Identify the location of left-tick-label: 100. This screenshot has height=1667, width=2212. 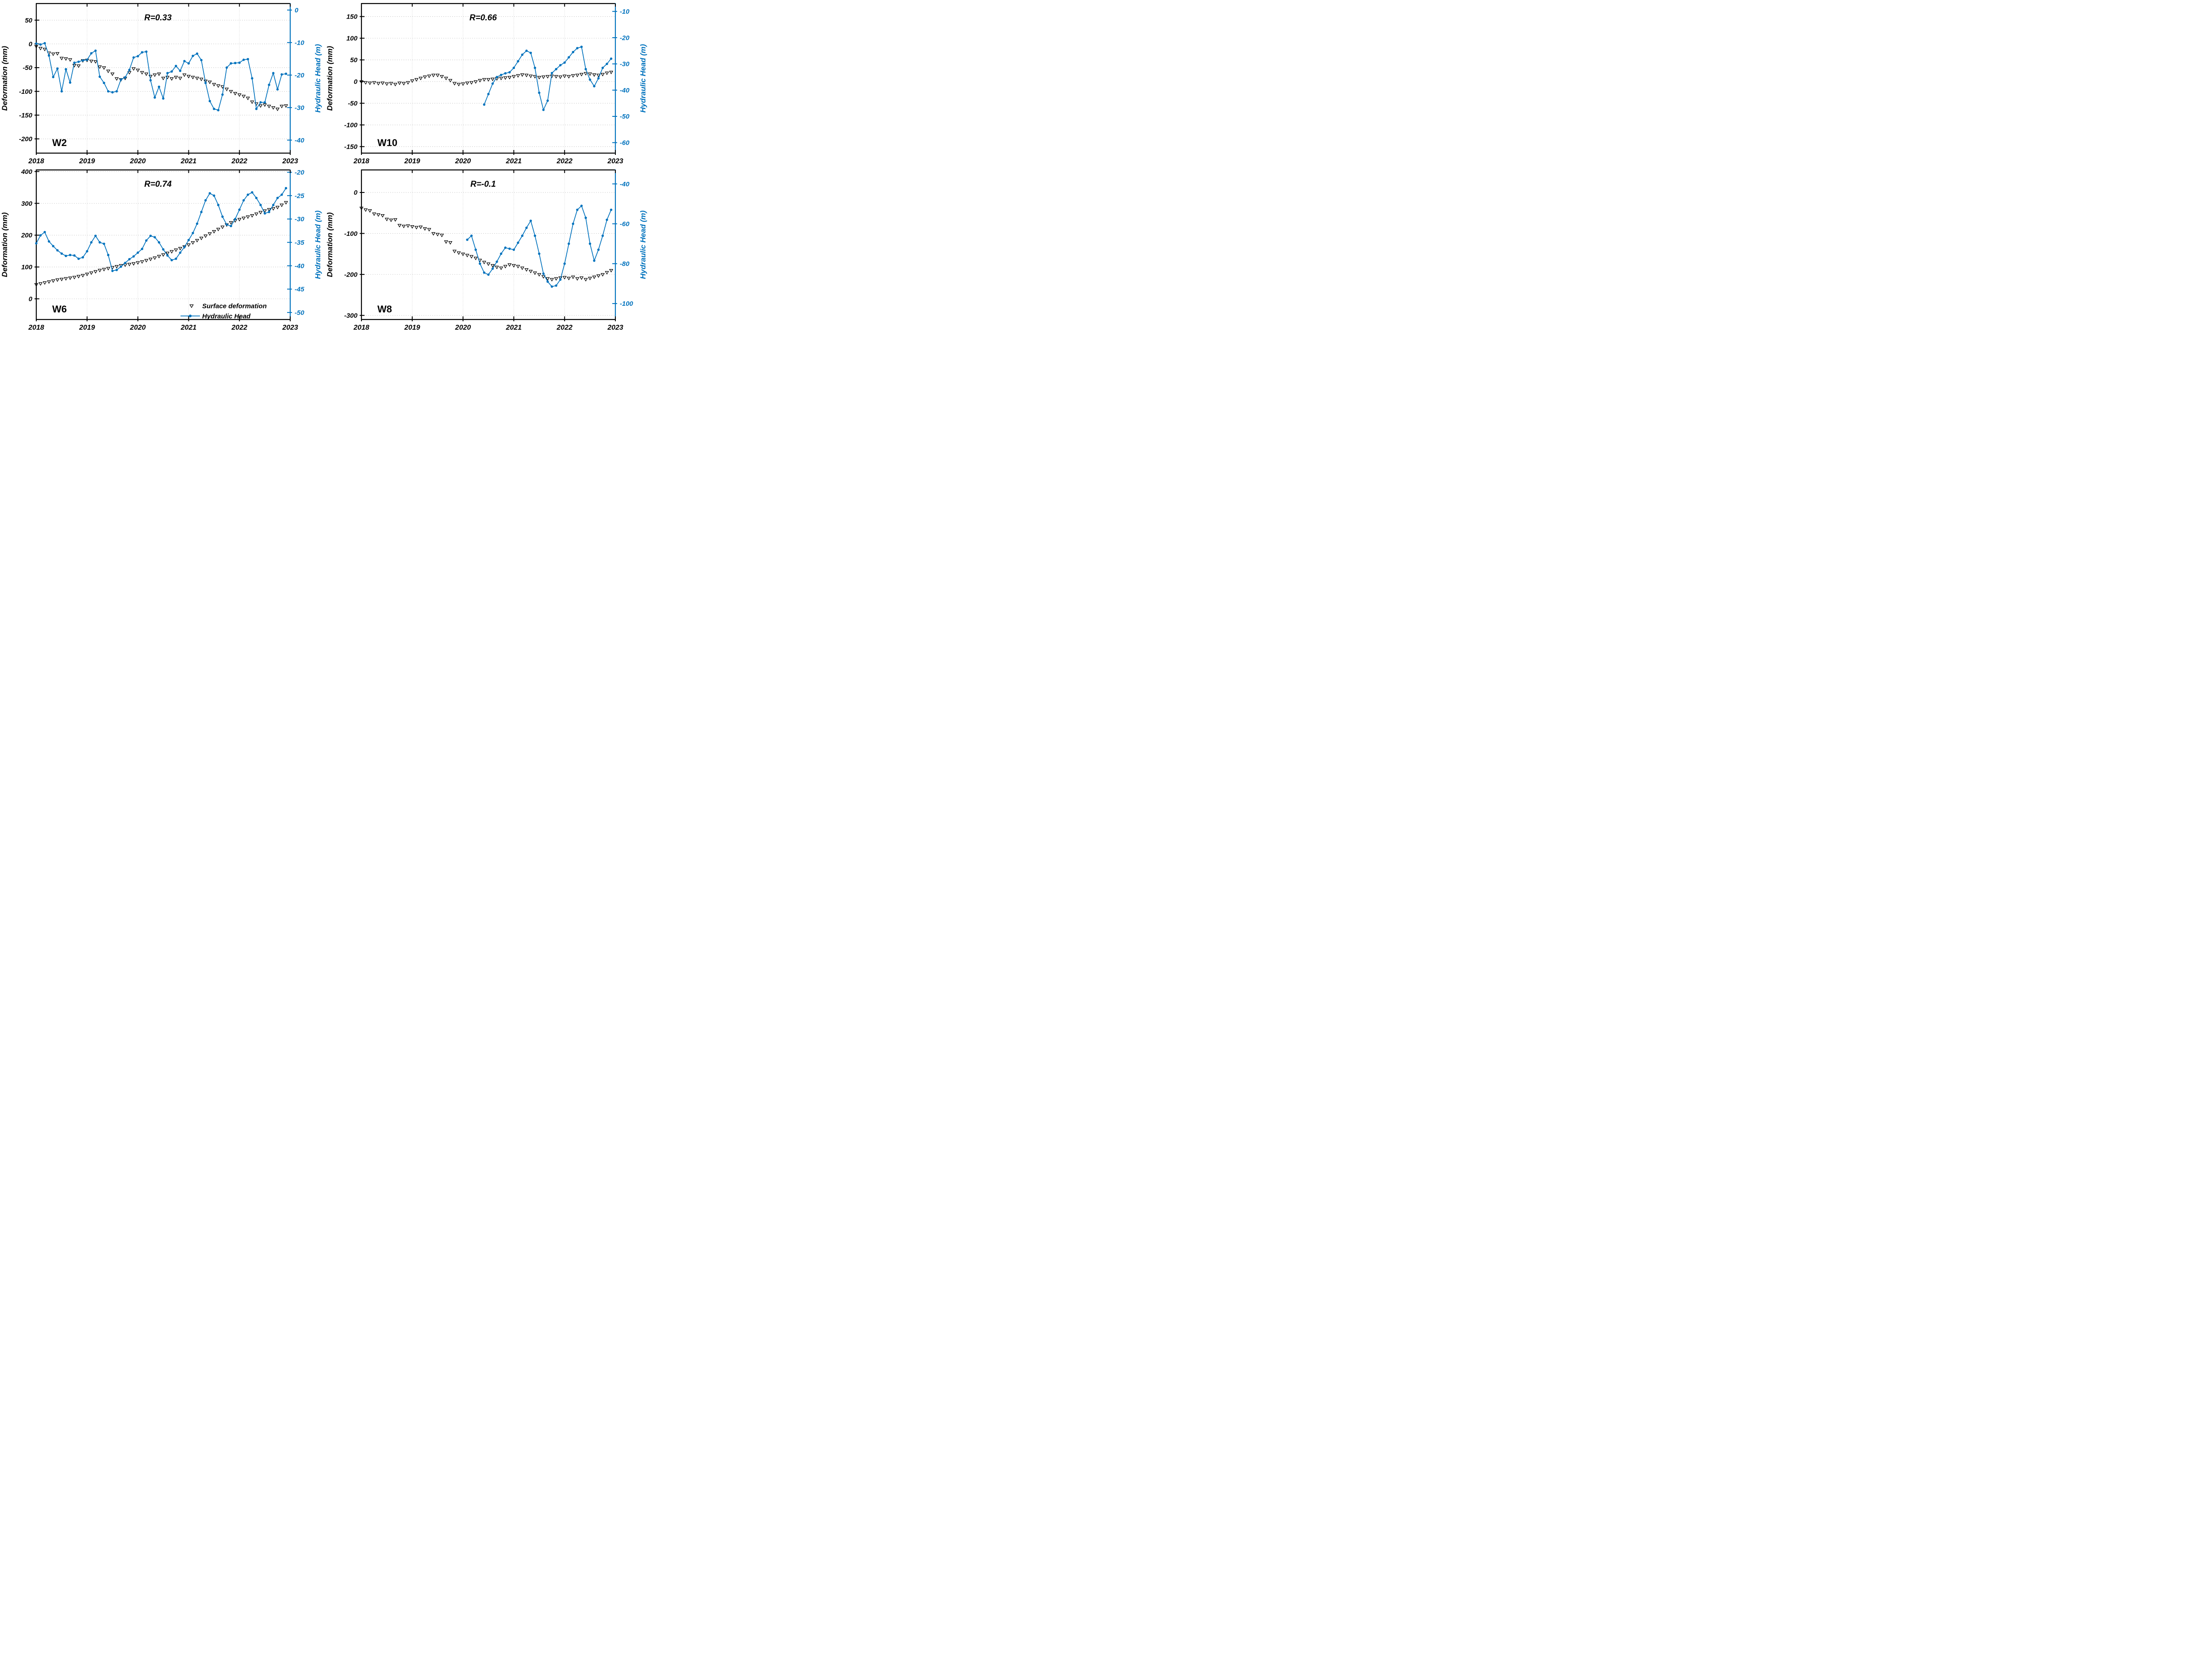
(352, 38).